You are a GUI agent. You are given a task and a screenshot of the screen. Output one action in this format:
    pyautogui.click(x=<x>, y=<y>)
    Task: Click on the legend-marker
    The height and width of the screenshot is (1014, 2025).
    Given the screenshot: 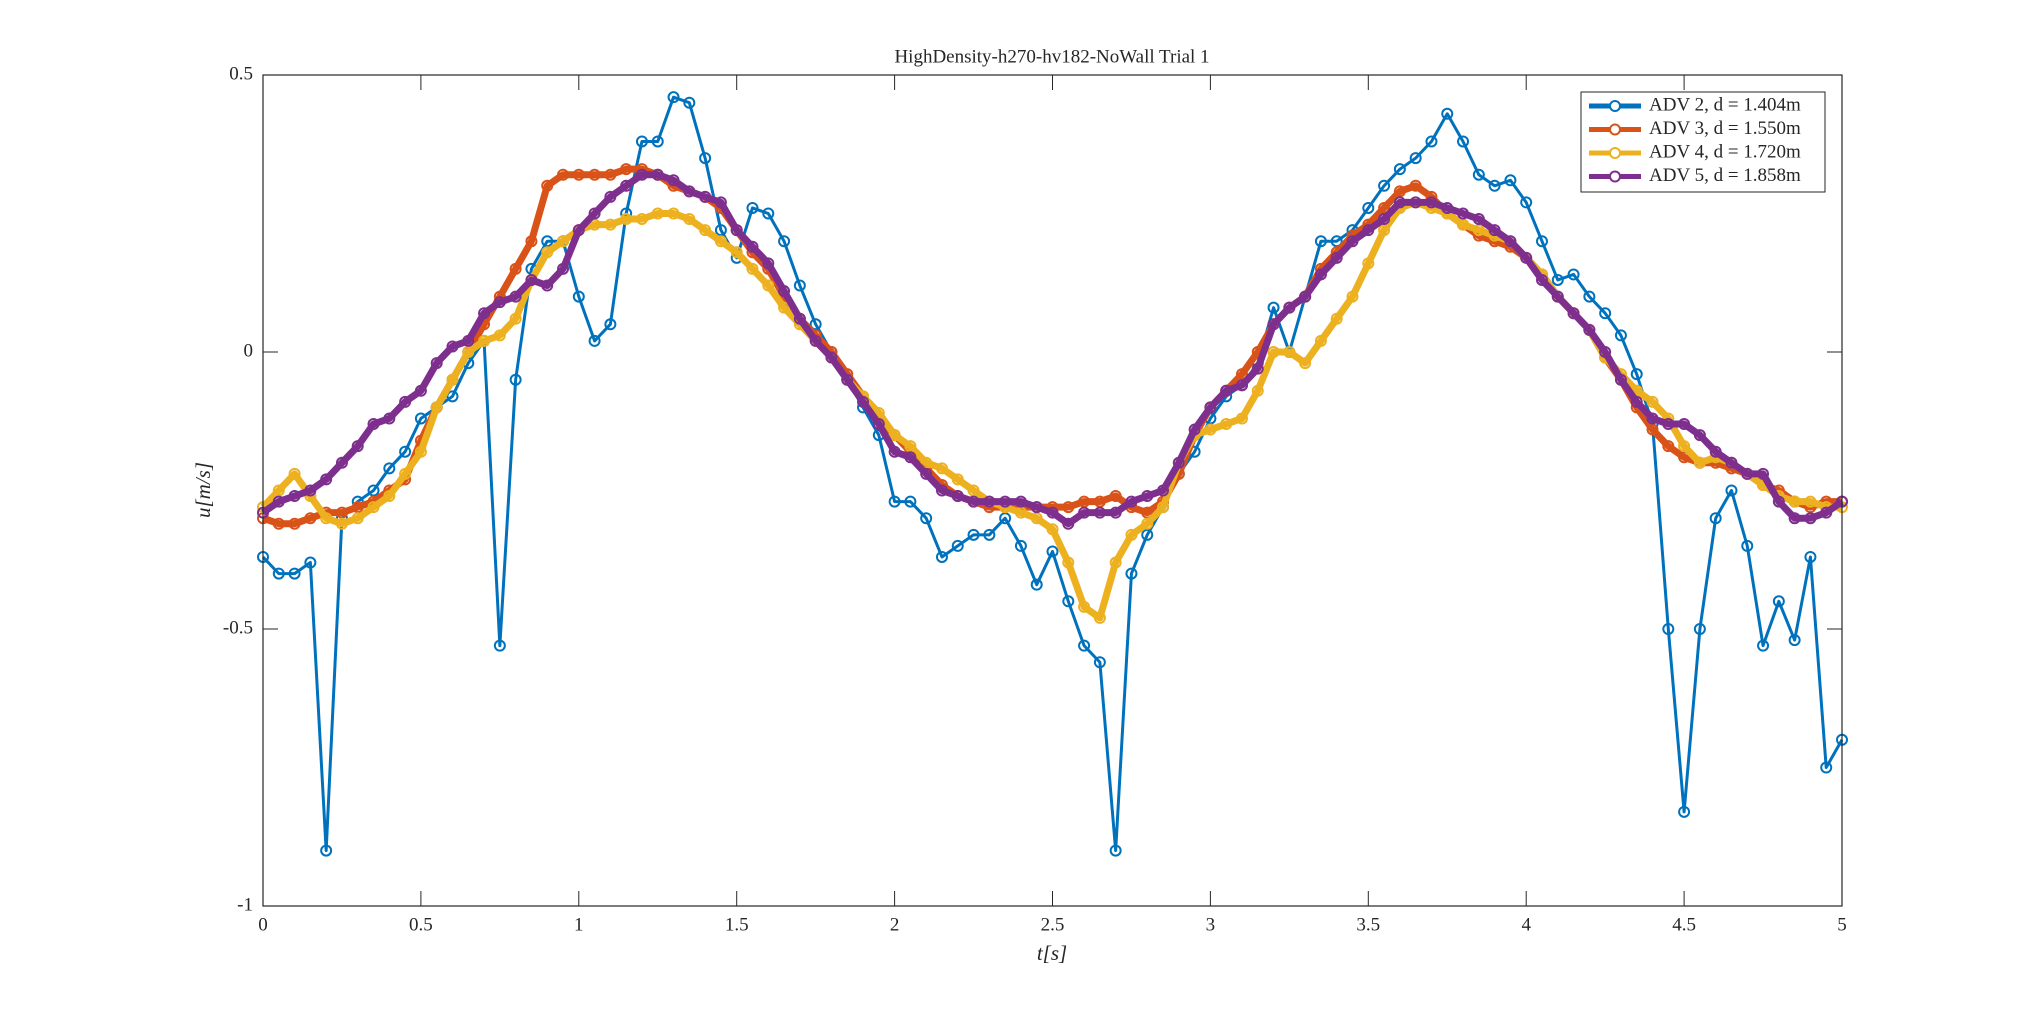 What is the action you would take?
    pyautogui.click(x=1615, y=176)
    